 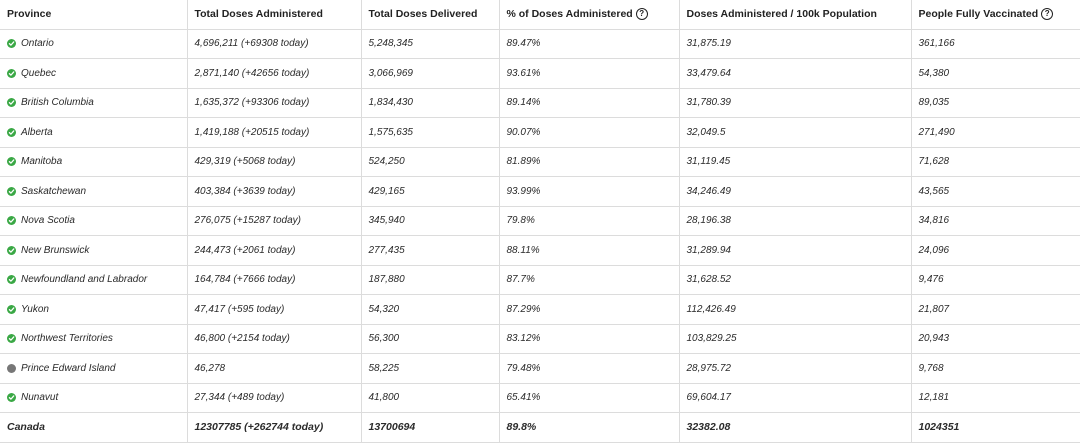 What do you see at coordinates (430, 397) in the screenshot?
I see `delivered-cell: 41,800` at bounding box center [430, 397].